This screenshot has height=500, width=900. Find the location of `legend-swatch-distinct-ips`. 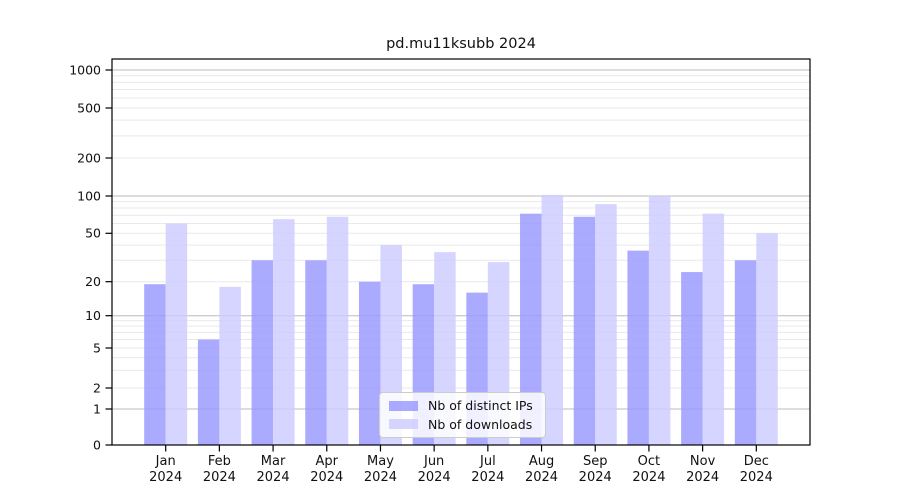

legend-swatch-distinct-ips is located at coordinates (403, 405).